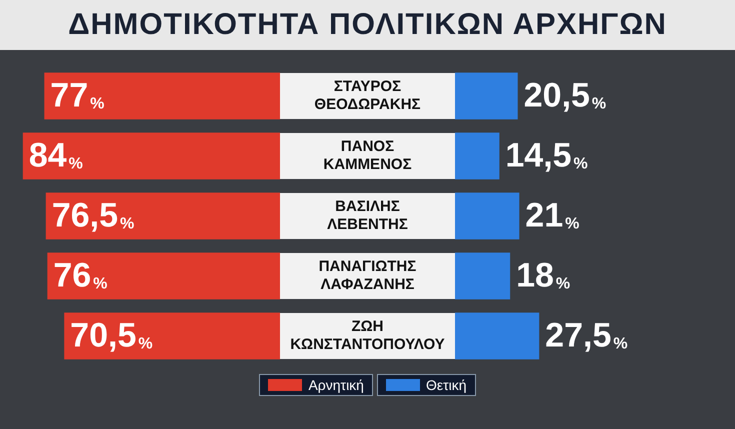 The width and height of the screenshot is (735, 429). What do you see at coordinates (336, 385) in the screenshot?
I see `legend-label: Αρνητική` at bounding box center [336, 385].